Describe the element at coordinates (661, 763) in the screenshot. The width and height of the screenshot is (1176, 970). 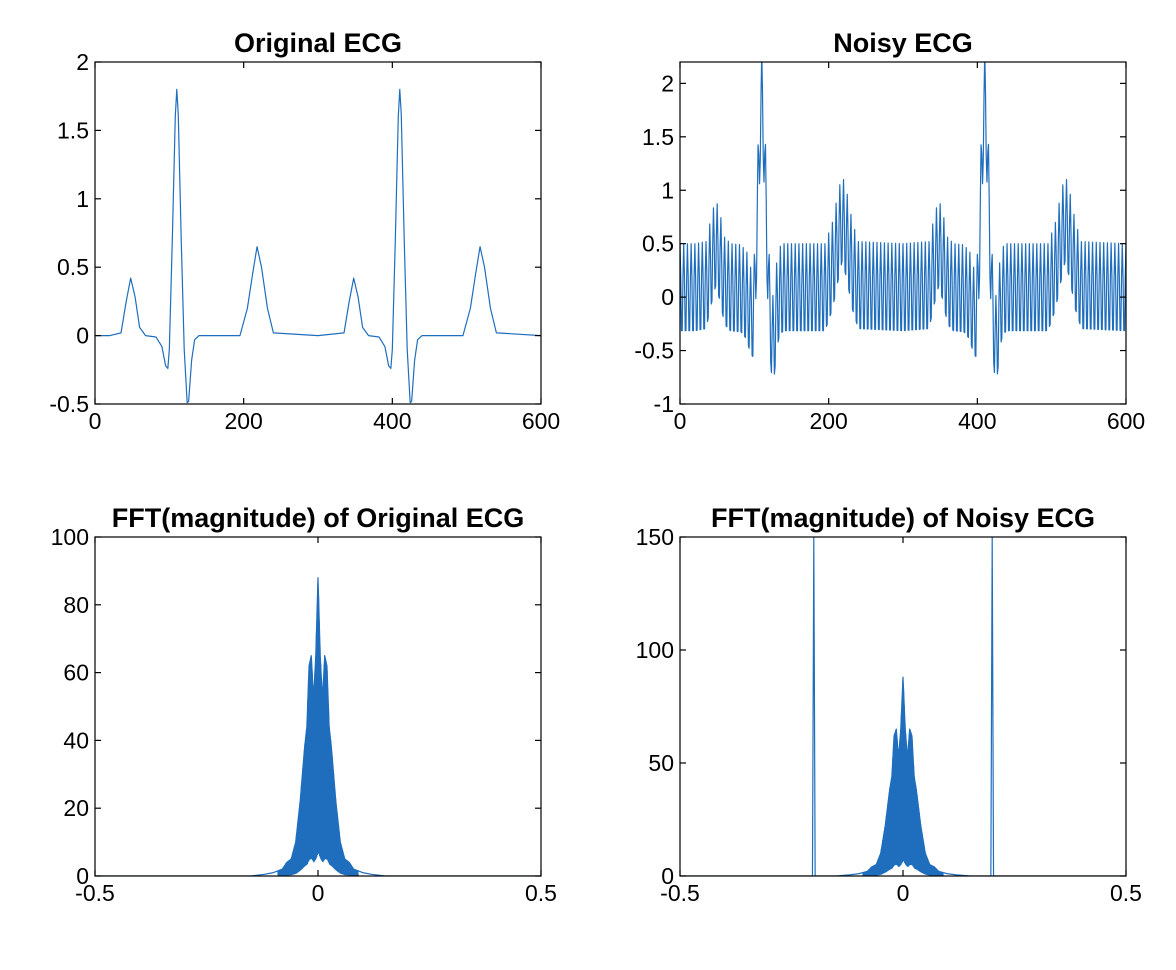
I see `y-tick-label: 50` at that location.